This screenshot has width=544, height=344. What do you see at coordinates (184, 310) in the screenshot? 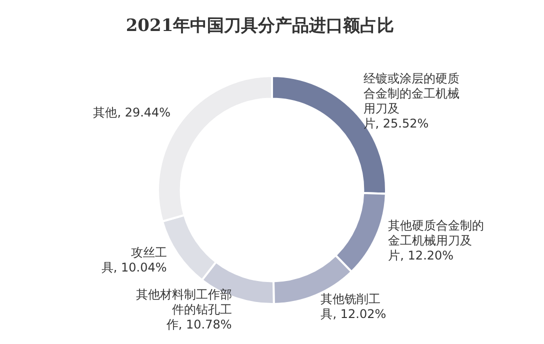
I see `slice-label: 其他材料制工作部件的钻孔工作, 10.78%` at bounding box center [184, 310].